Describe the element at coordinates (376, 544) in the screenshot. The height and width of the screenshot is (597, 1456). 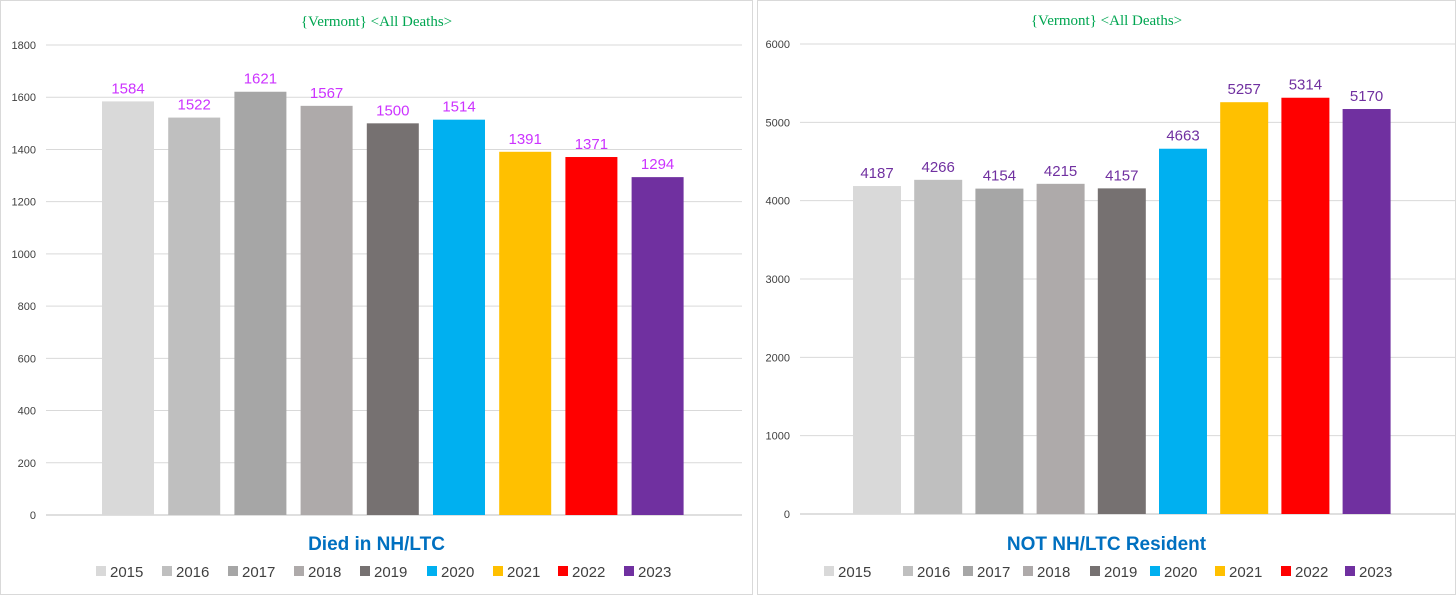
I see `x-axis-title: Died in NH/LTC` at that location.